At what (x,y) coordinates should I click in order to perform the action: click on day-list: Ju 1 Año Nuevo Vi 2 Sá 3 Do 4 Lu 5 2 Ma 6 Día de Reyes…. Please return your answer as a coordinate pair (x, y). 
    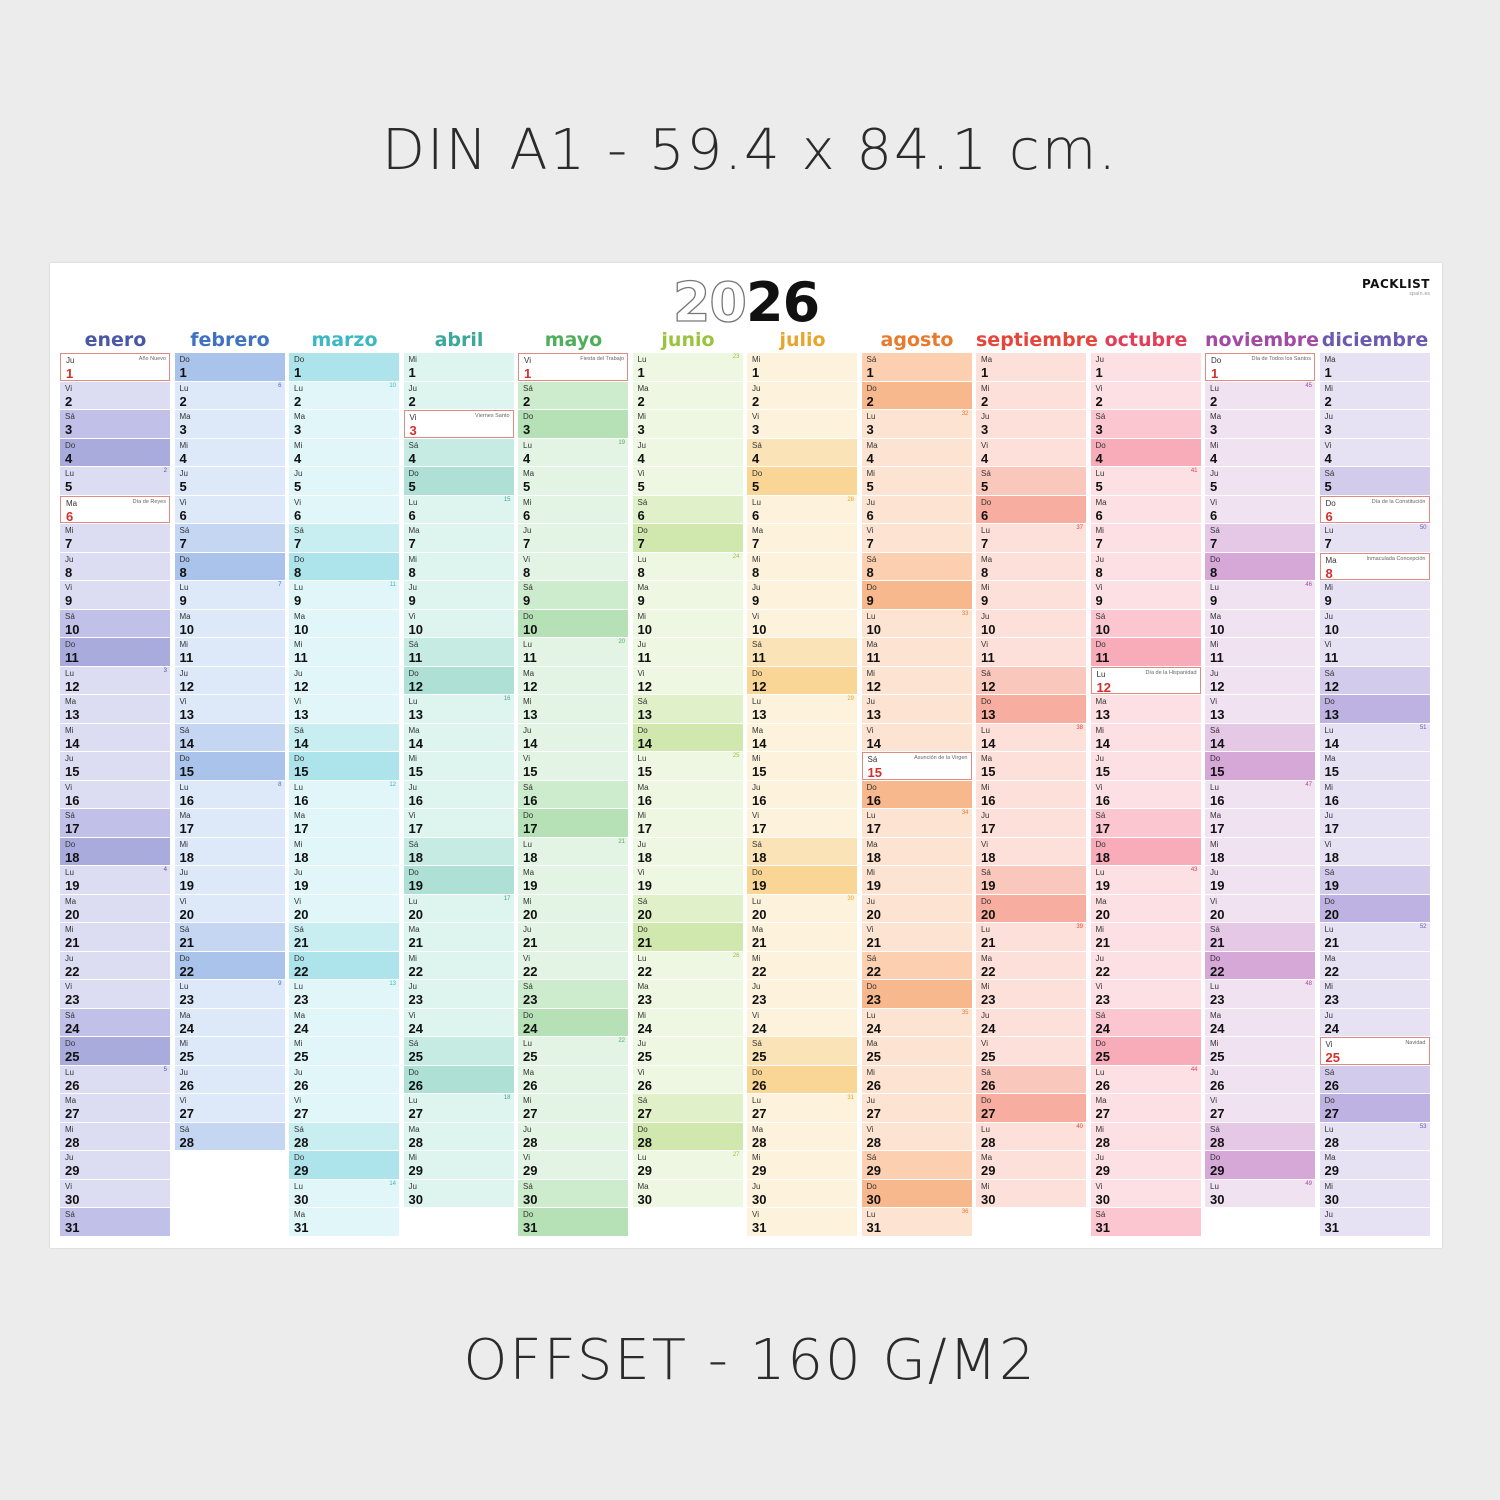
    Looking at the image, I should click on (115, 795).